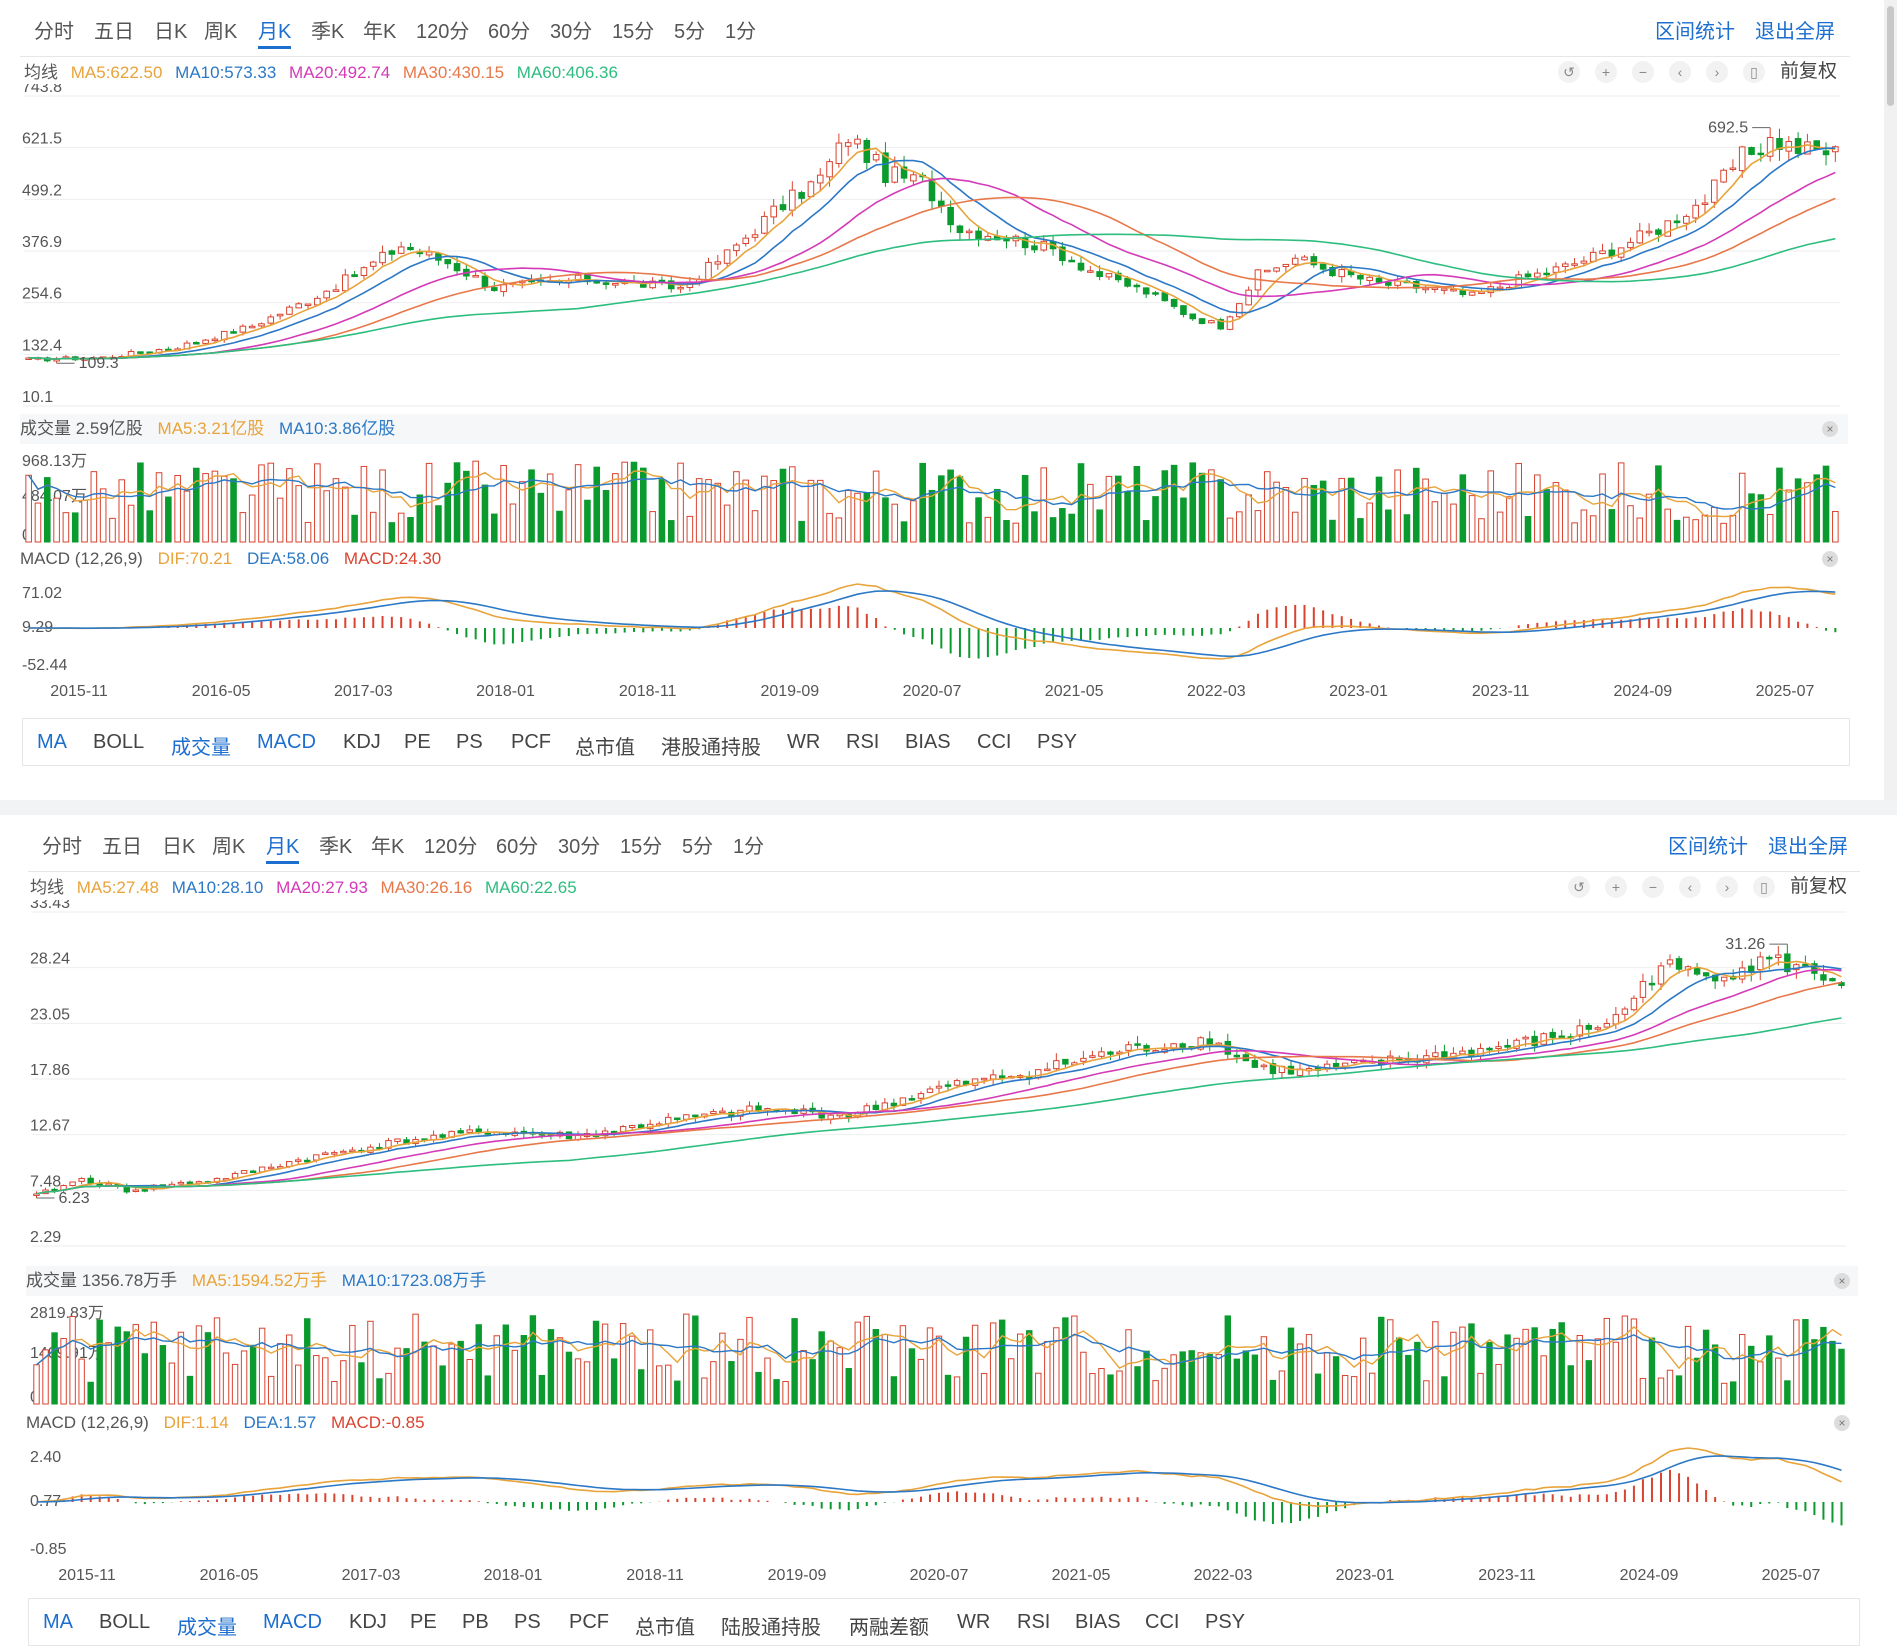 The image size is (1897, 1646). Describe the element at coordinates (50, 959) in the screenshot. I see `price-tick-label: 28.24` at that location.